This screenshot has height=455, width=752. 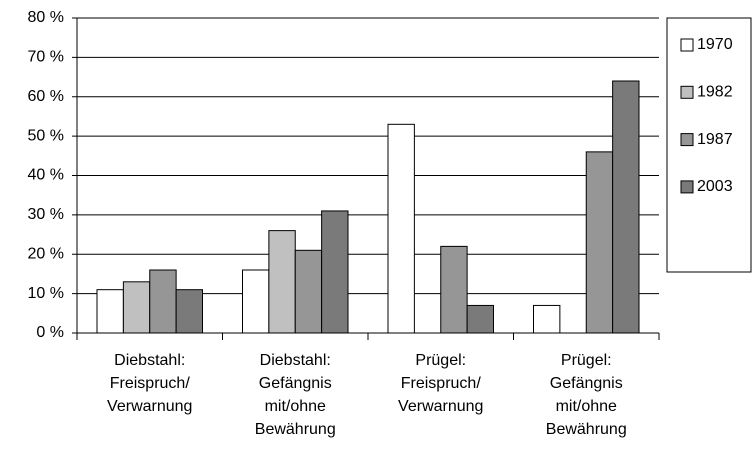 What do you see at coordinates (149, 383) in the screenshot?
I see `x-tick-label: Diebstahl: Freispruch/Verwarnung` at bounding box center [149, 383].